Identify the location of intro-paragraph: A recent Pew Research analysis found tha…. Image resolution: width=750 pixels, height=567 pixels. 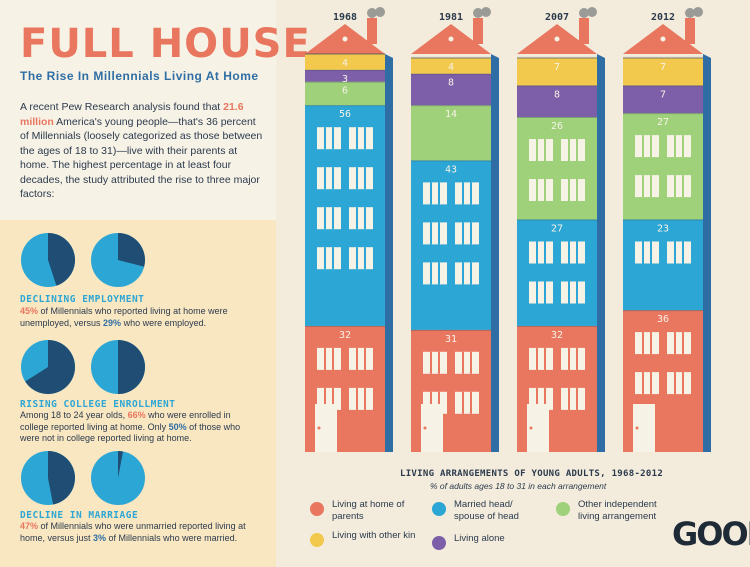
(143, 151).